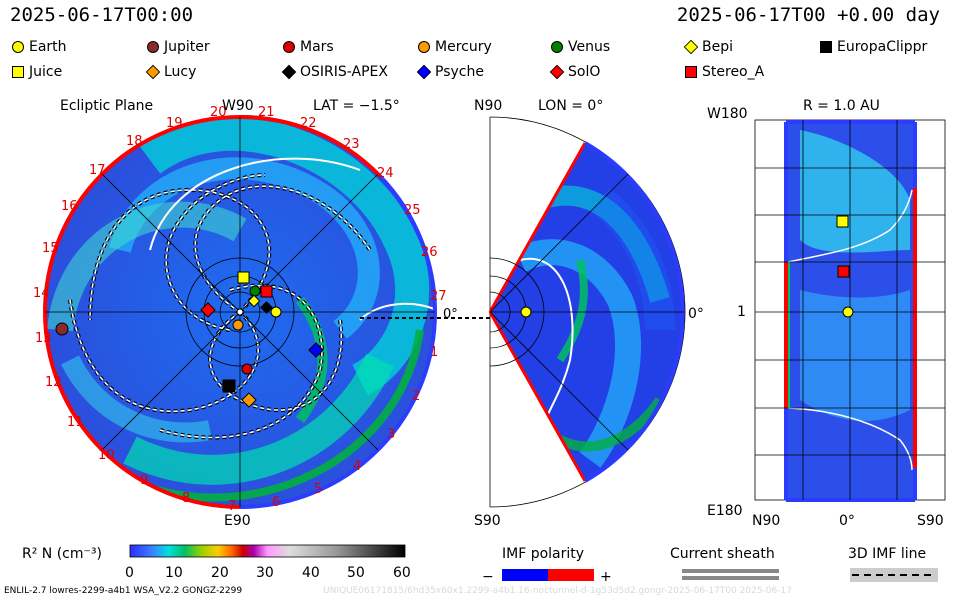 The width and height of the screenshot is (960, 600). What do you see at coordinates (606, 577) in the screenshot?
I see `imf-plus: +` at bounding box center [606, 577].